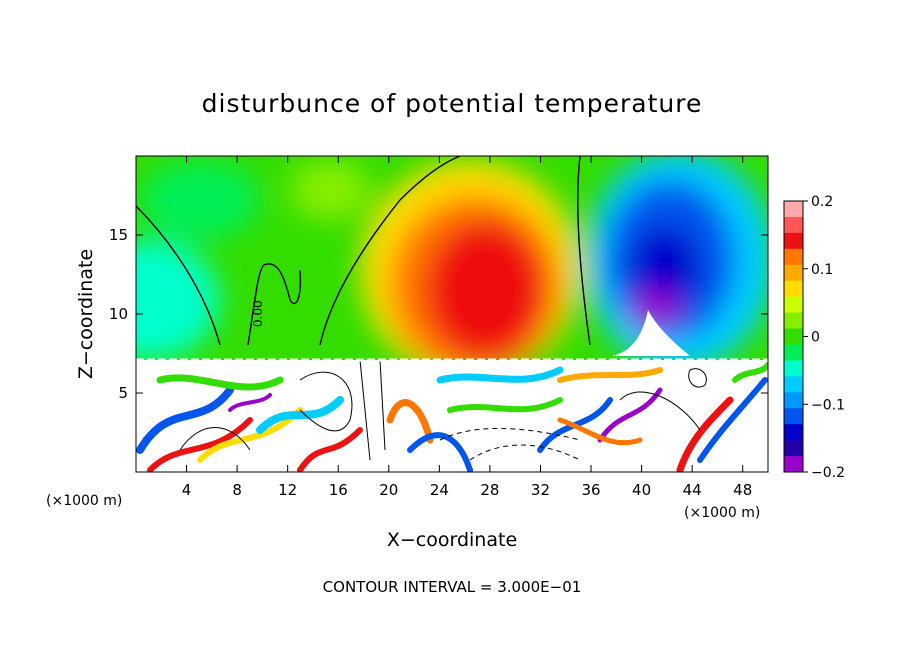 This screenshot has height=654, width=904. What do you see at coordinates (118, 314) in the screenshot?
I see `y-tick-label: 10` at bounding box center [118, 314].